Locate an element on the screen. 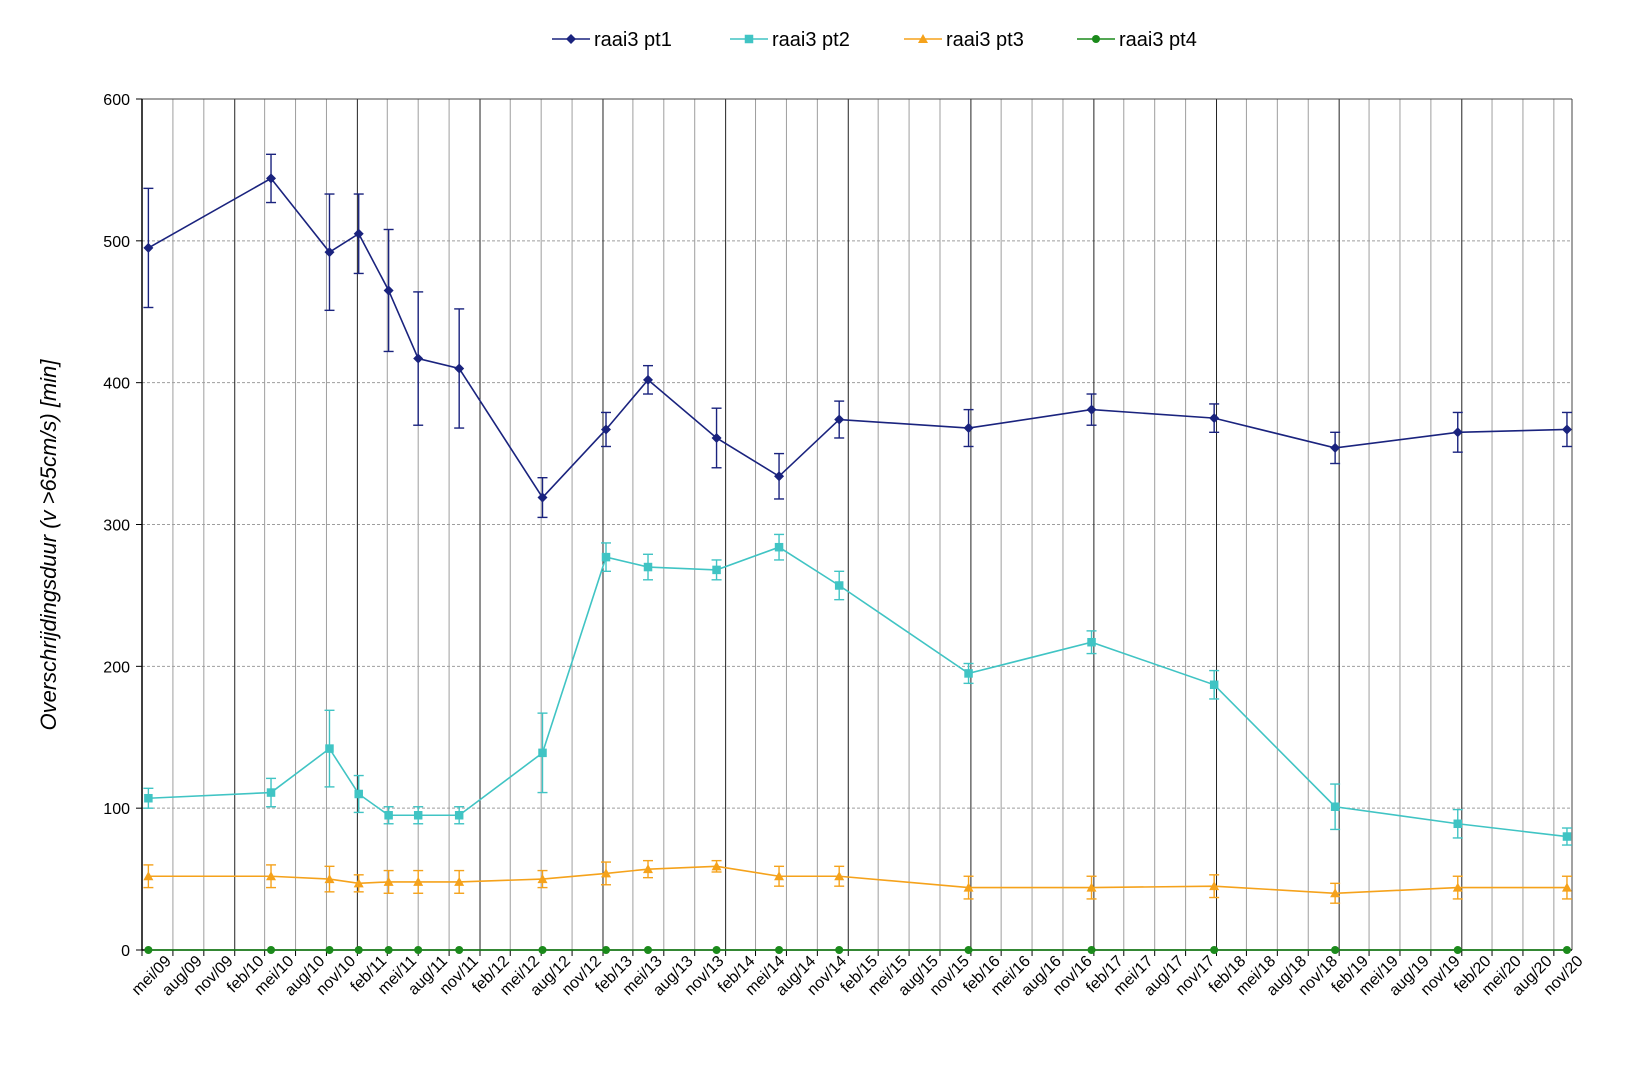  series-line is located at coordinates (857, 880).